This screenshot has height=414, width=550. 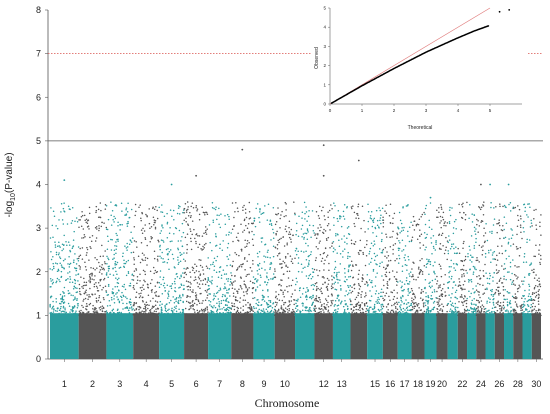 What do you see at coordinates (171, 281) in the screenshot?
I see `chromosome-points` at bounding box center [171, 281].